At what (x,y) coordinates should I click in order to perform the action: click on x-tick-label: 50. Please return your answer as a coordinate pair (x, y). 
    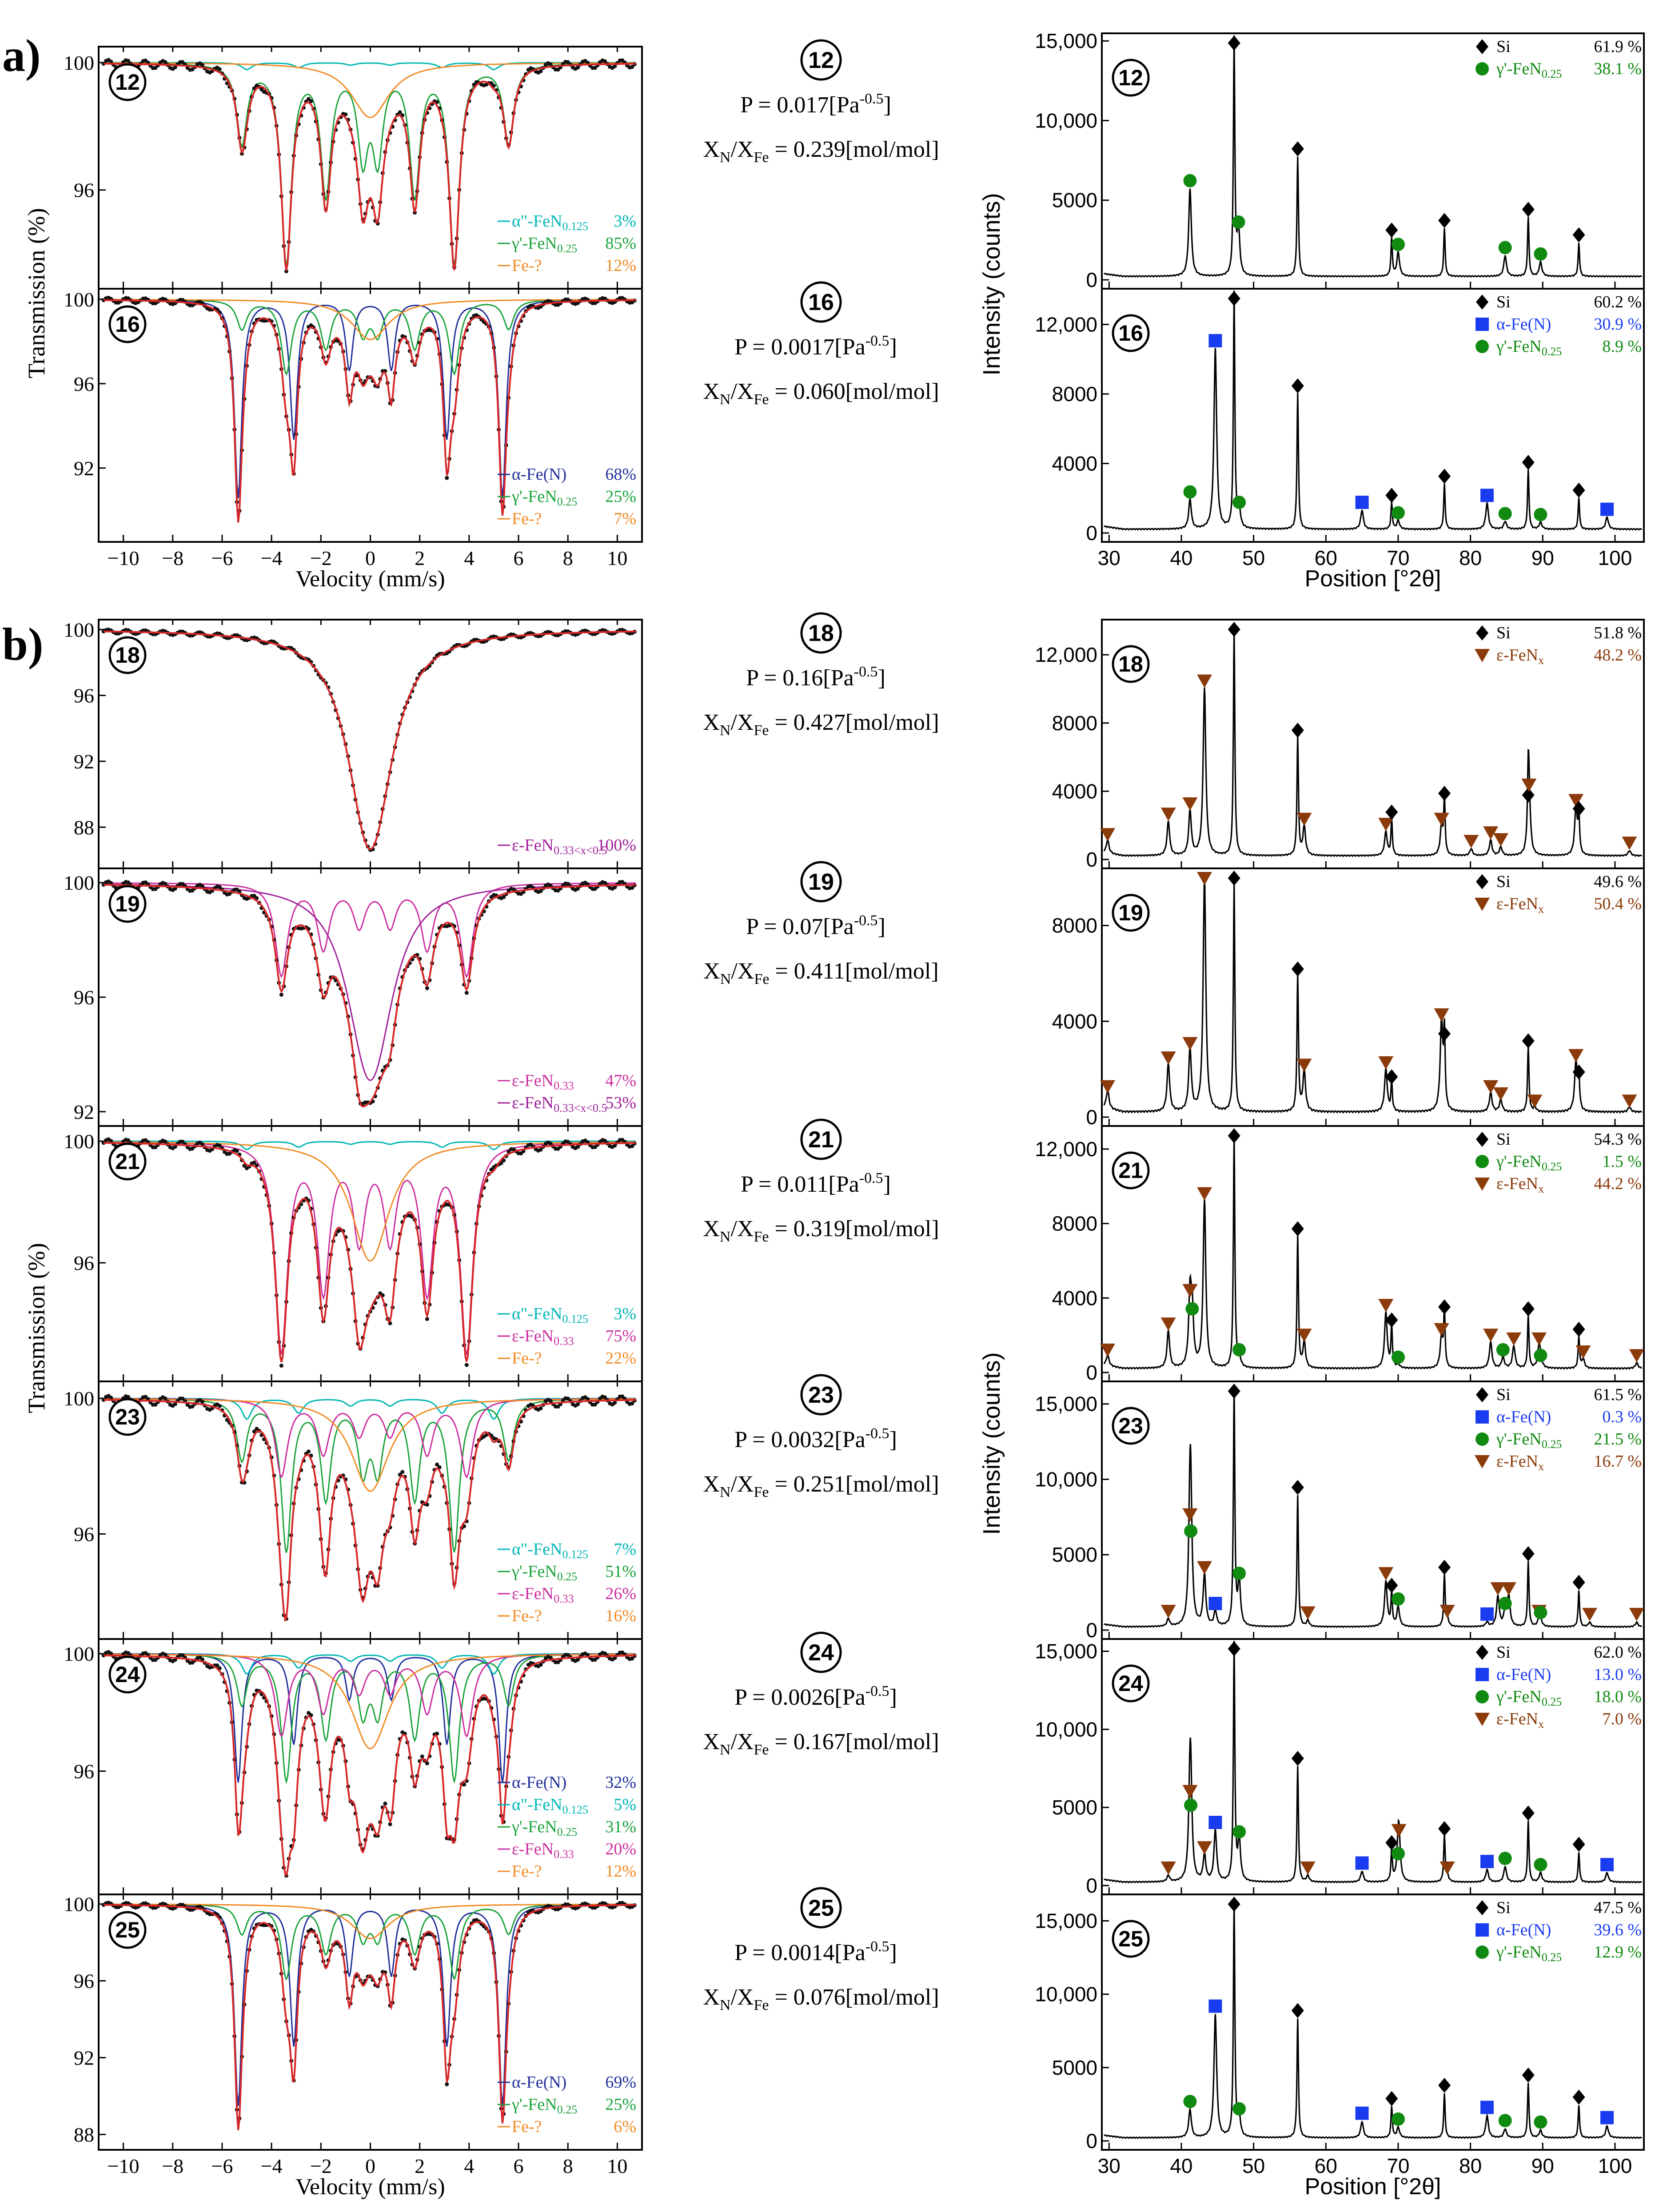
    Looking at the image, I should click on (1253, 2166).